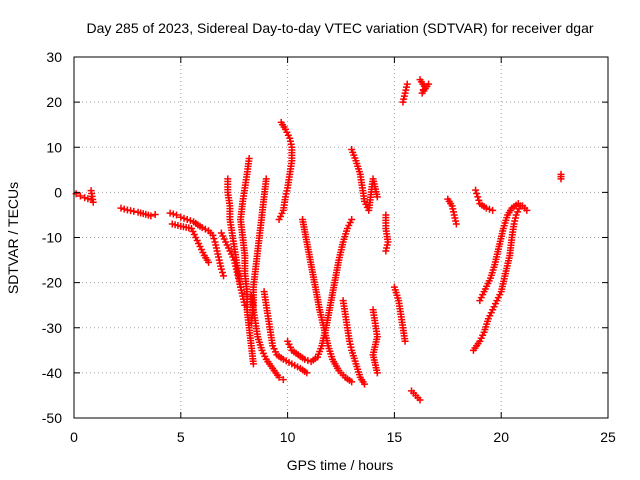 The image size is (640, 480). Describe the element at coordinates (234, 233) in the screenshot. I see `series-seg-f` at that location.